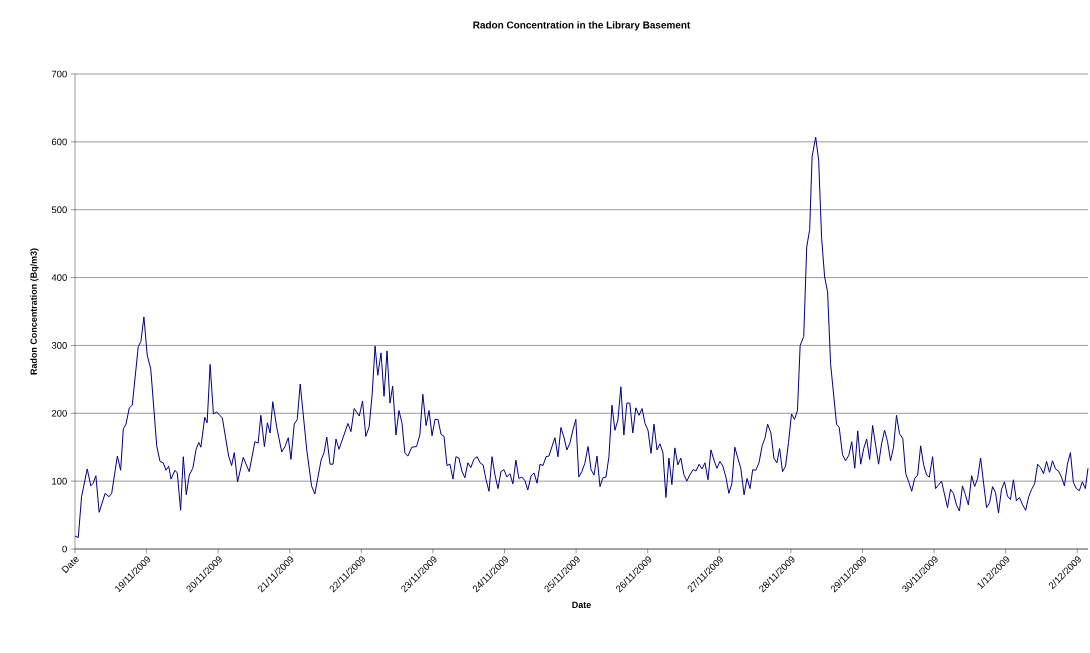 This screenshot has width=1090, height=653. I want to click on y-tick-label: 400, so click(59, 277).